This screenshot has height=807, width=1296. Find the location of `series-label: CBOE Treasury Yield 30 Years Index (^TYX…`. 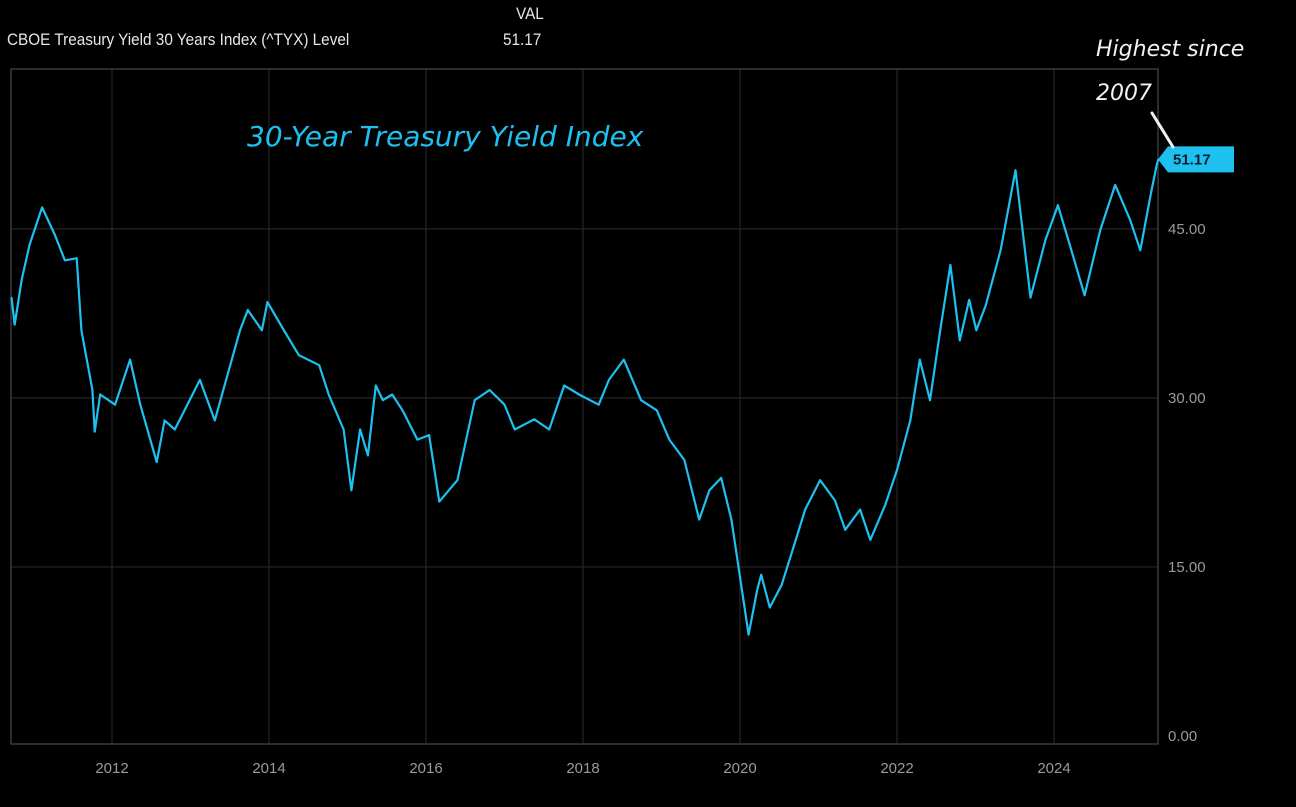

series-label: CBOE Treasury Yield 30 Years Index (^TYX… is located at coordinates (178, 39).